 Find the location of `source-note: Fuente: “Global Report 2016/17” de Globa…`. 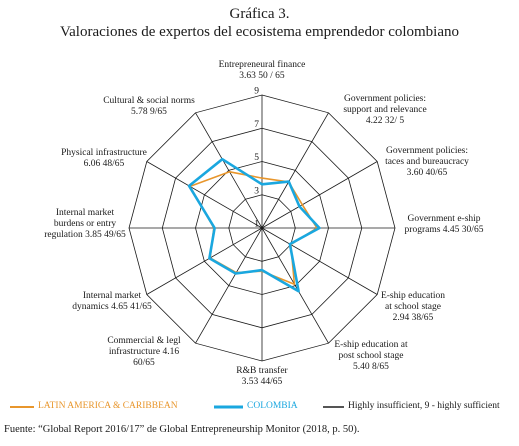

source-note: Fuente: “Global Report 2016/17” de Globa… is located at coordinates (182, 429).